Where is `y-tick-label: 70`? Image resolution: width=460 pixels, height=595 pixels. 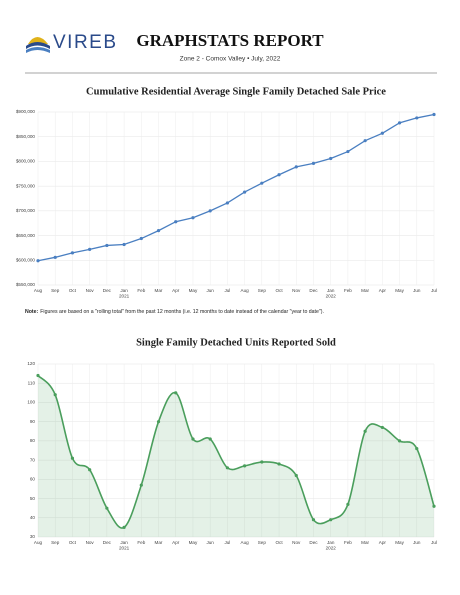 y-tick-label: 70 is located at coordinates (33, 459).